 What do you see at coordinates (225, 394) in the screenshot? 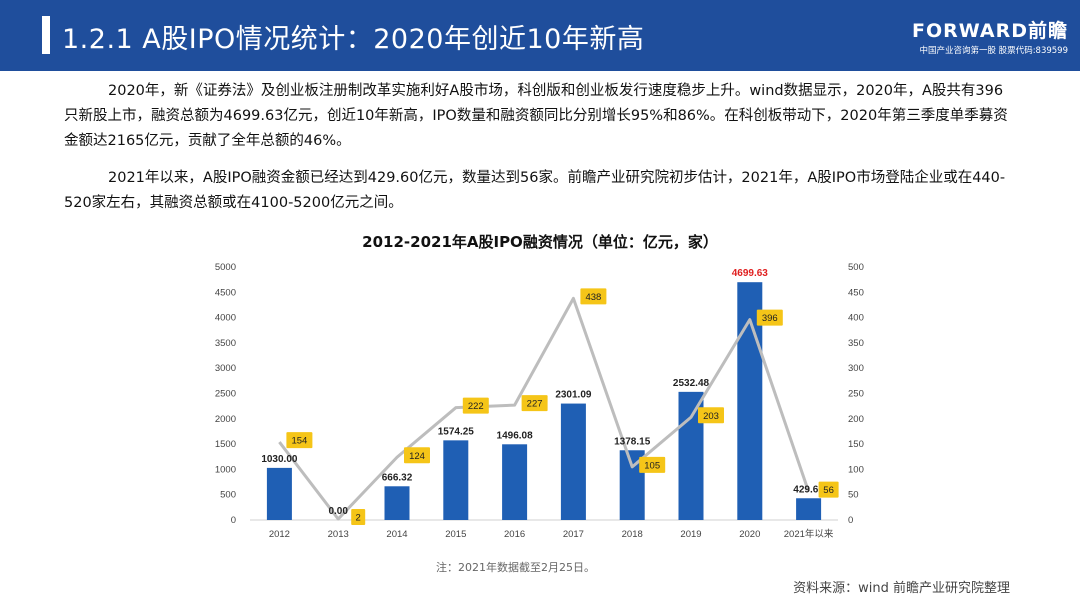
I see `y-left-tick-label: 2500` at bounding box center [225, 394].